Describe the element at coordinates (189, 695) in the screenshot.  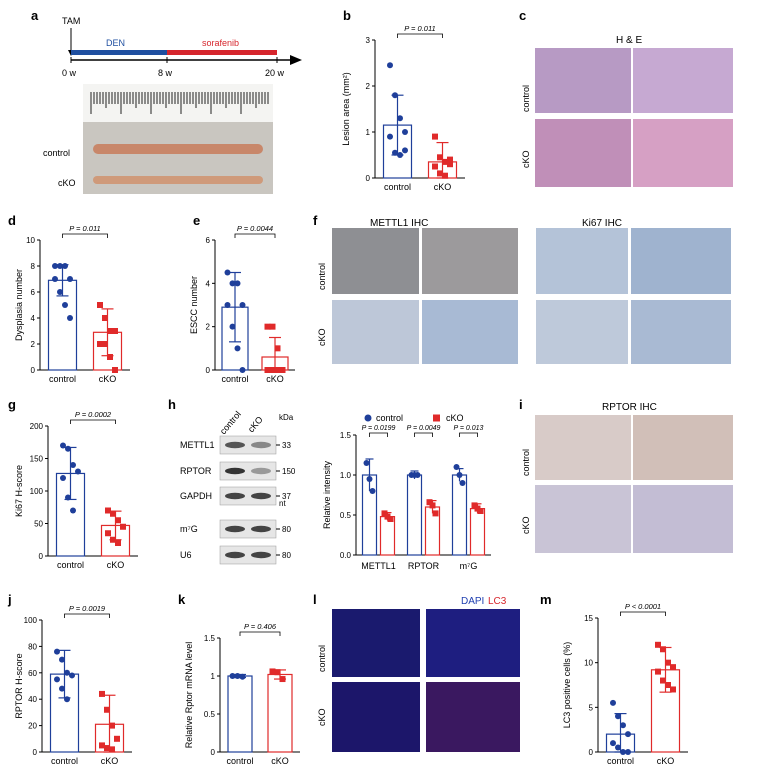
I see `y-axis-label: Relative Rptor mRNA level` at that location.